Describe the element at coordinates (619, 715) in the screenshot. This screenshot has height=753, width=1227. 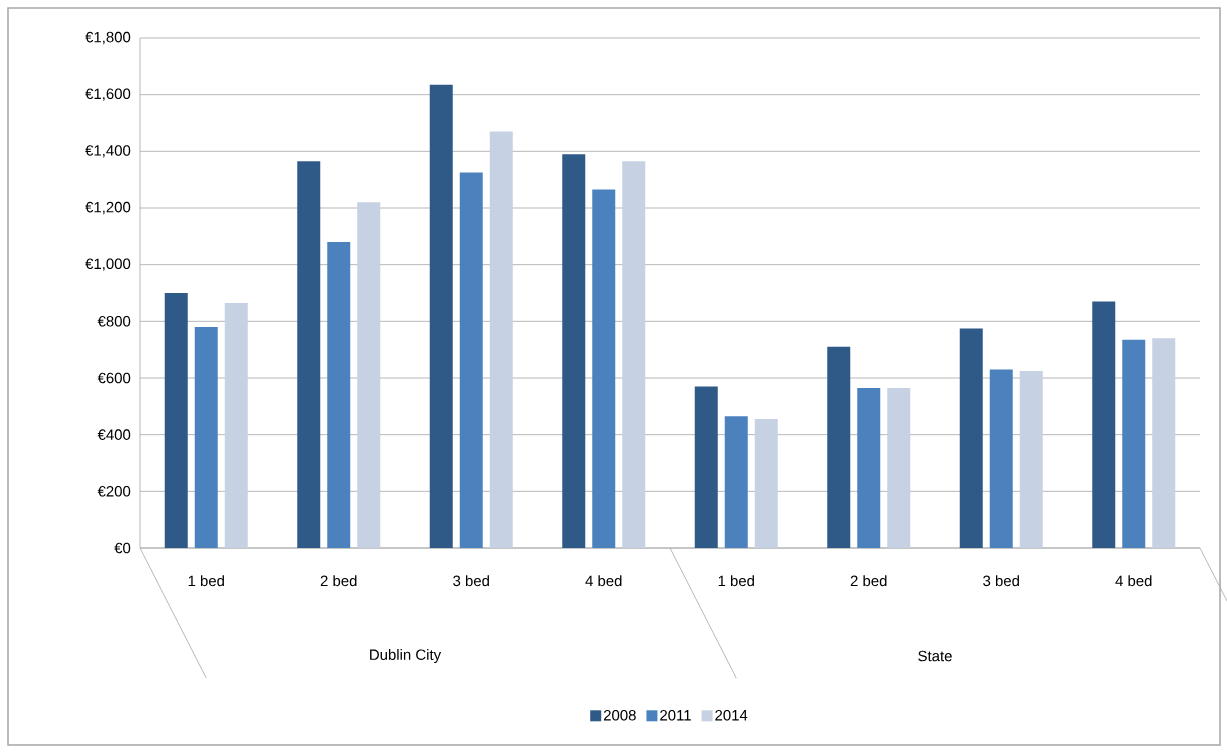
I see `legend-label: 2008` at that location.